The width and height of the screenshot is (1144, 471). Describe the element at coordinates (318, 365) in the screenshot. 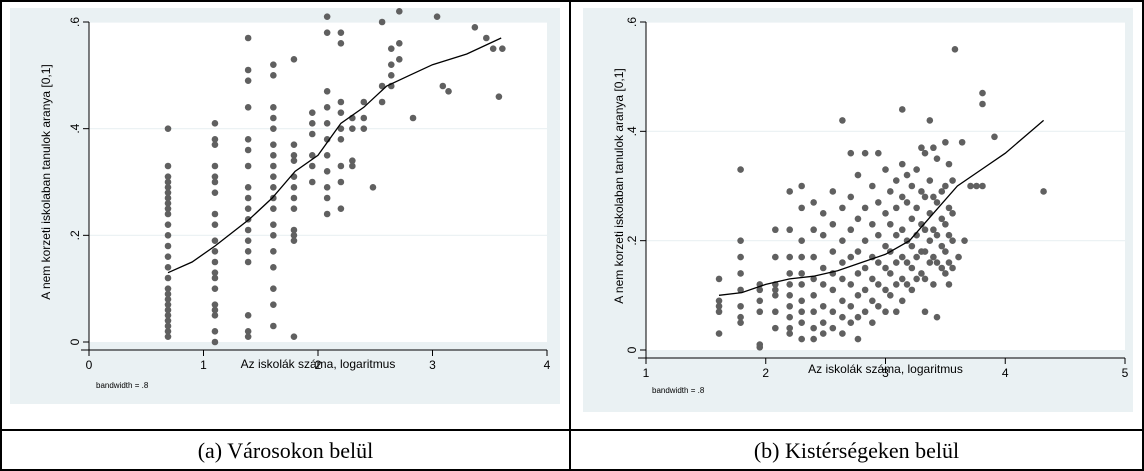

I see `x-tick-label: 2` at that location.